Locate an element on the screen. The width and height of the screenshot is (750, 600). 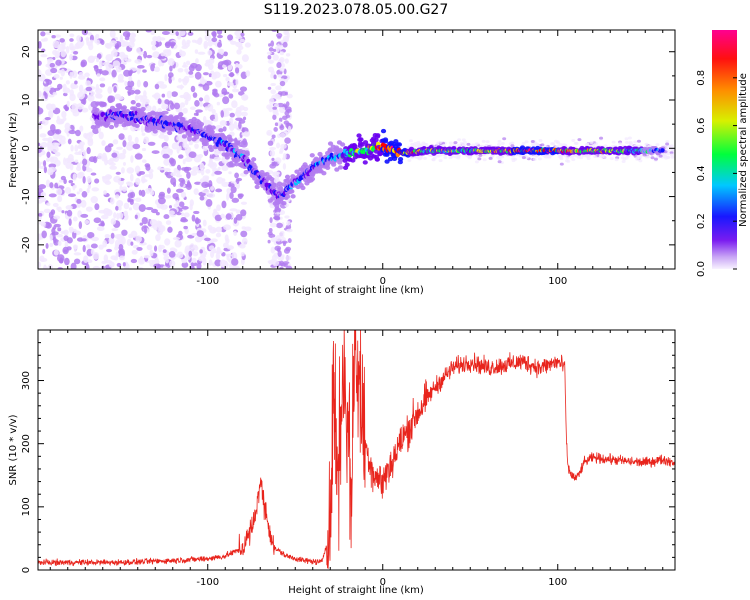
figure-title: S119.2023.078.05.00.G27 is located at coordinates (356, 10).